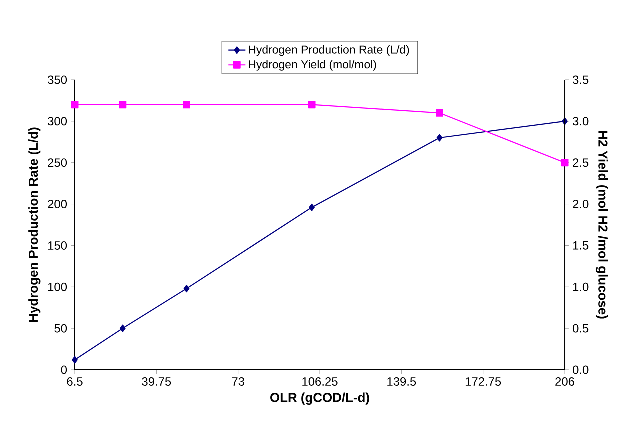 Image resolution: width=622 pixels, height=431 pixels. What do you see at coordinates (238, 382) in the screenshot?
I see `x-tick-label: 73` at bounding box center [238, 382].